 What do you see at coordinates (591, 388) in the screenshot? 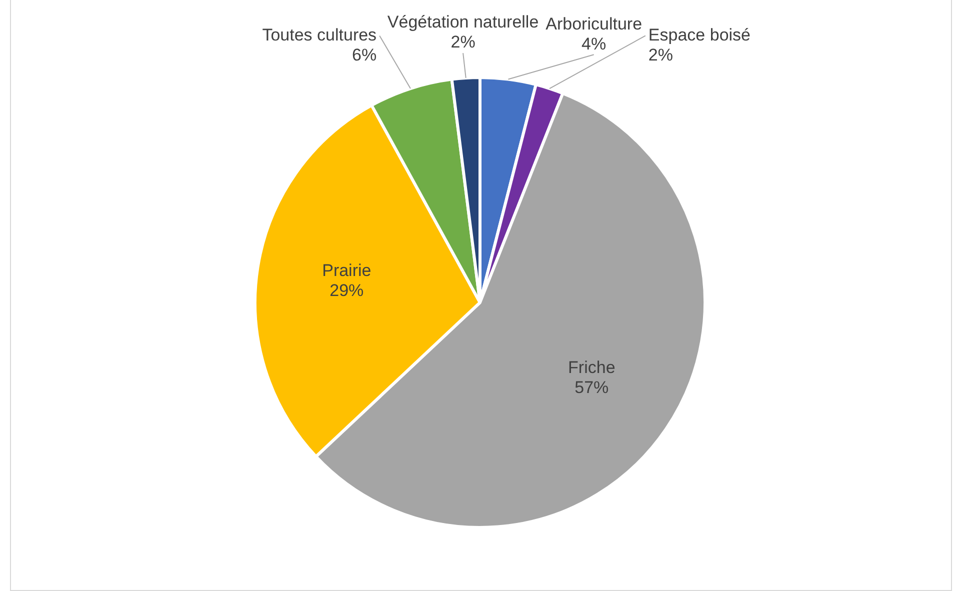
I see `data-label: 57%` at bounding box center [591, 388].